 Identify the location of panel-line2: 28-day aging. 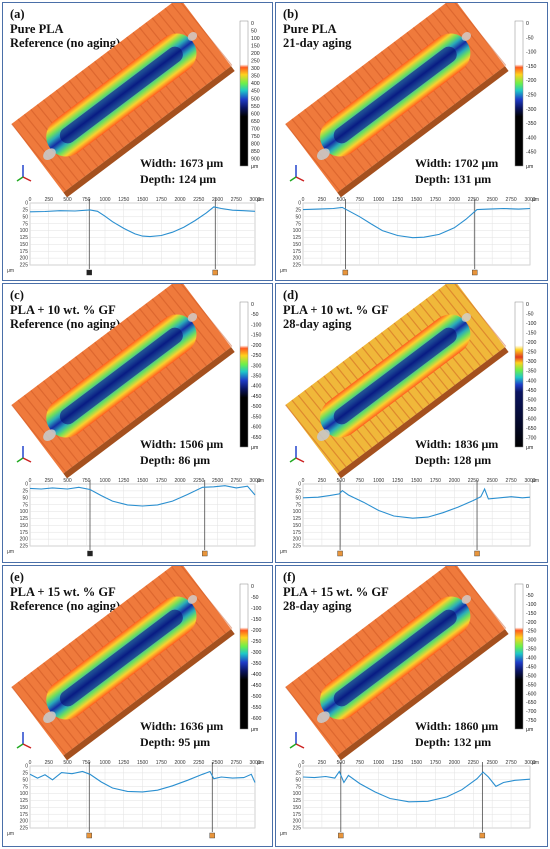
(317, 324).